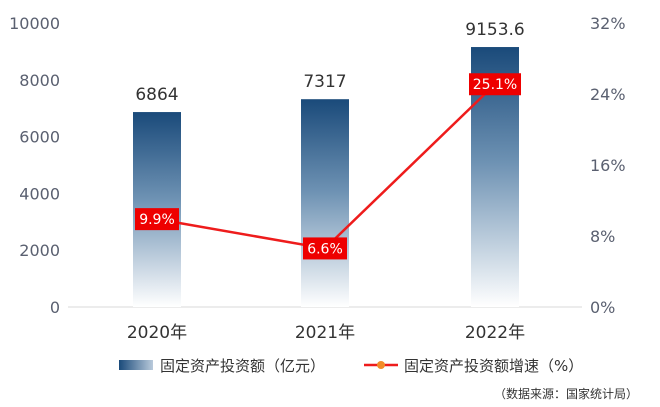 The height and width of the screenshot is (407, 660). I want to click on right-tick-label: 24%, so click(608, 94).